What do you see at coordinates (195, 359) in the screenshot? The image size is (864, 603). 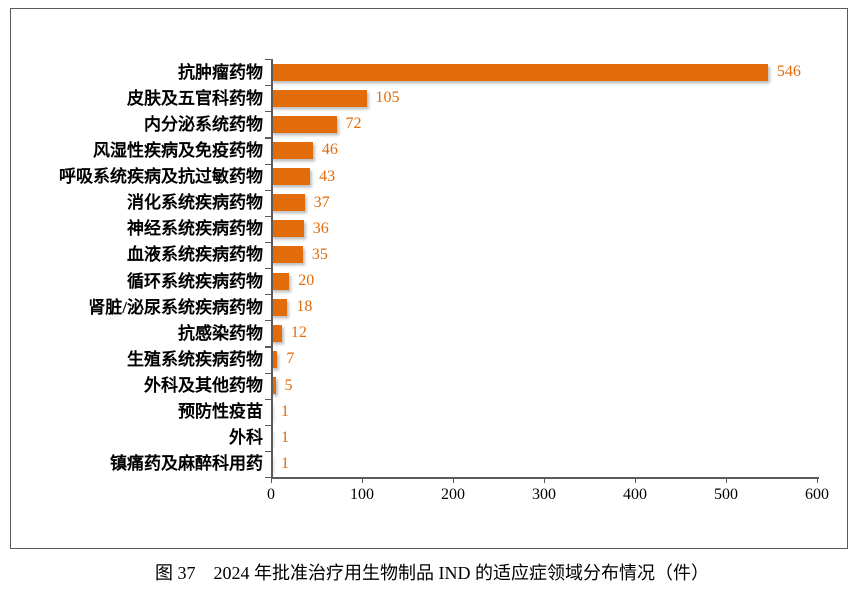 I see `category-label: 生殖系统疾病药物` at bounding box center [195, 359].